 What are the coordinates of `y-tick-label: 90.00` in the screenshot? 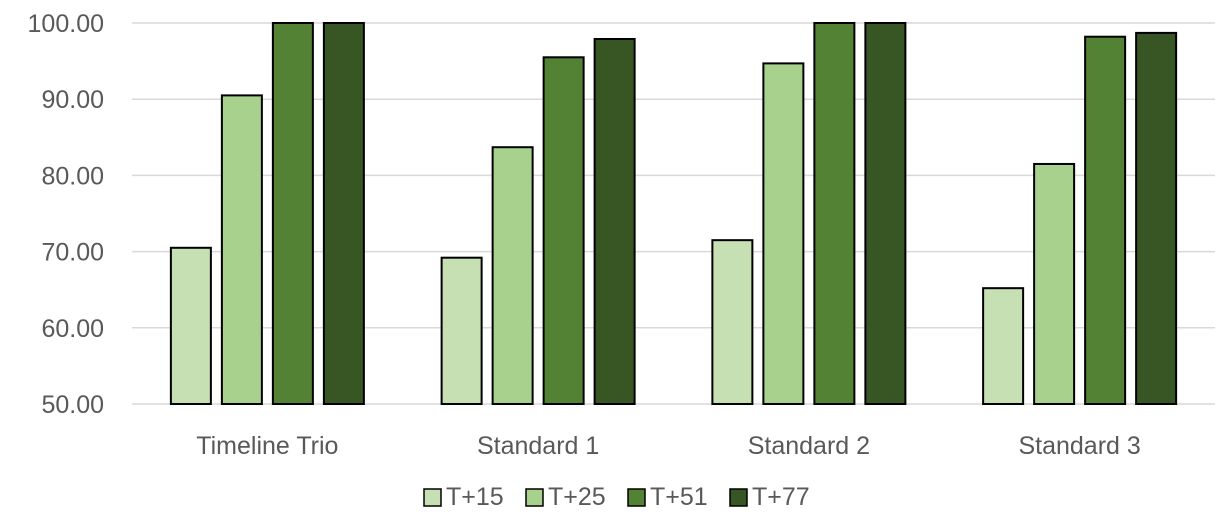 It's located at (72, 100).